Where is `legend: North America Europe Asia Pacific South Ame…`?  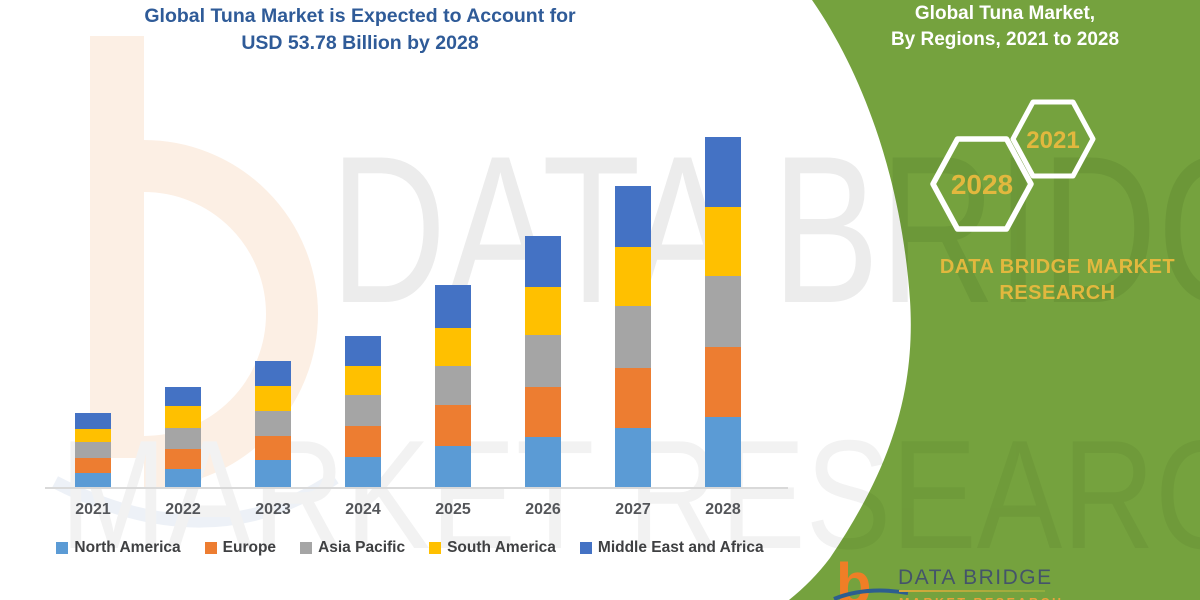 legend: North America Europe Asia Pacific South Ame… is located at coordinates (410, 548).